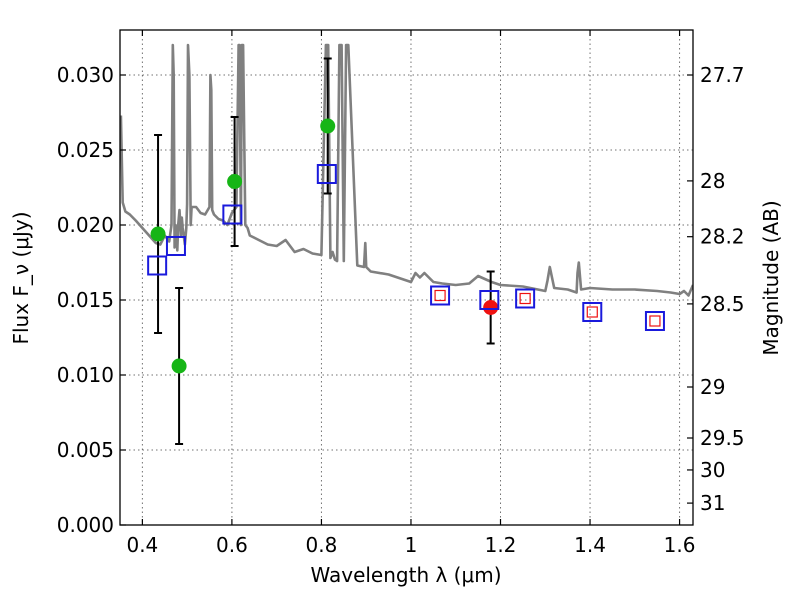  Describe the element at coordinates (501, 545) in the screenshot. I see `x-tick-label: 1.2` at that location.